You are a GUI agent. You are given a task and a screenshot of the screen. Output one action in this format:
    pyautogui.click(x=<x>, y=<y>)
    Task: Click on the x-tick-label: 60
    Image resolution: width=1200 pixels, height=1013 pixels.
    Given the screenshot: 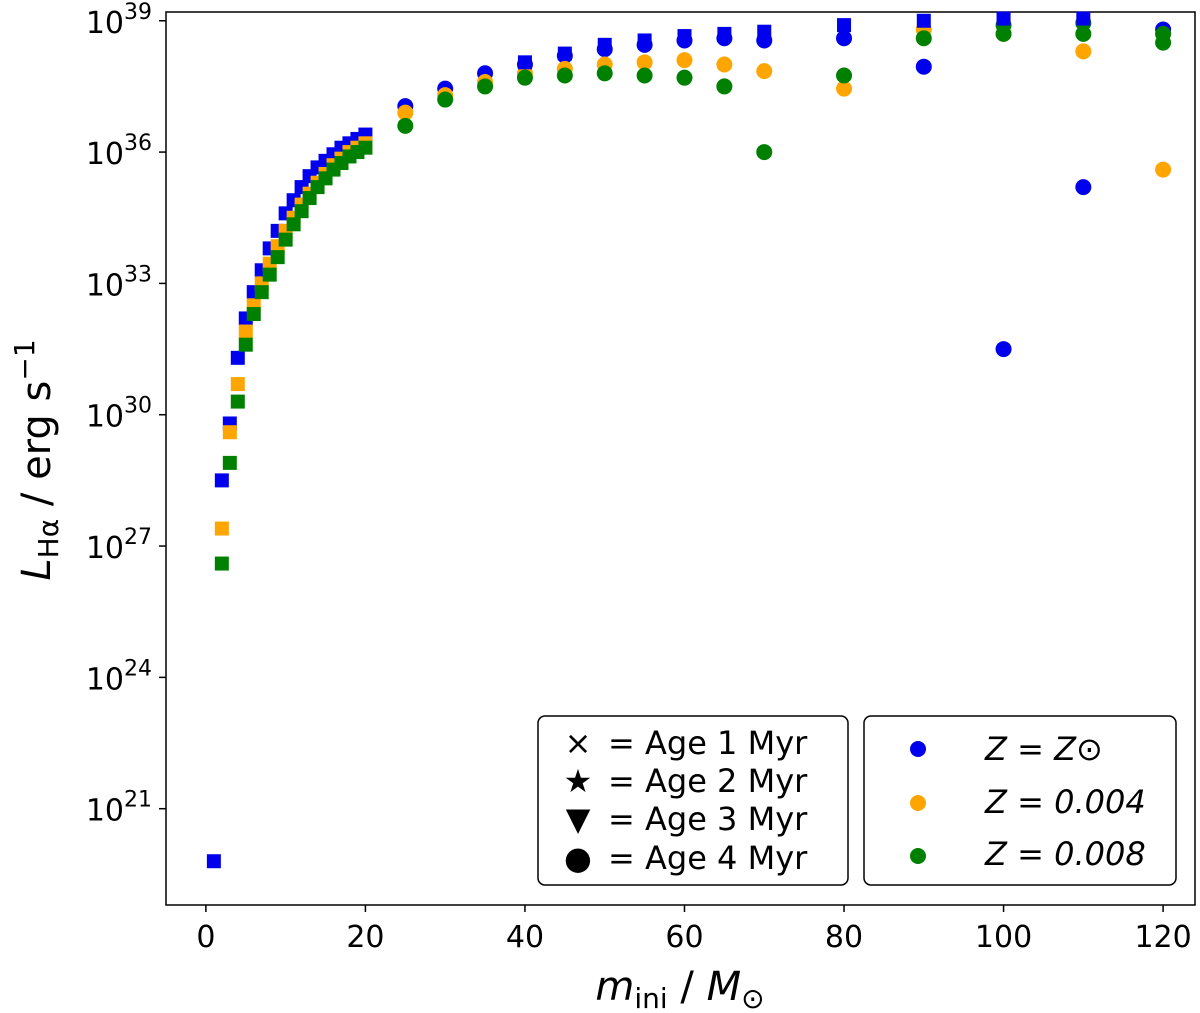 What is the action you would take?
    pyautogui.click(x=684, y=937)
    